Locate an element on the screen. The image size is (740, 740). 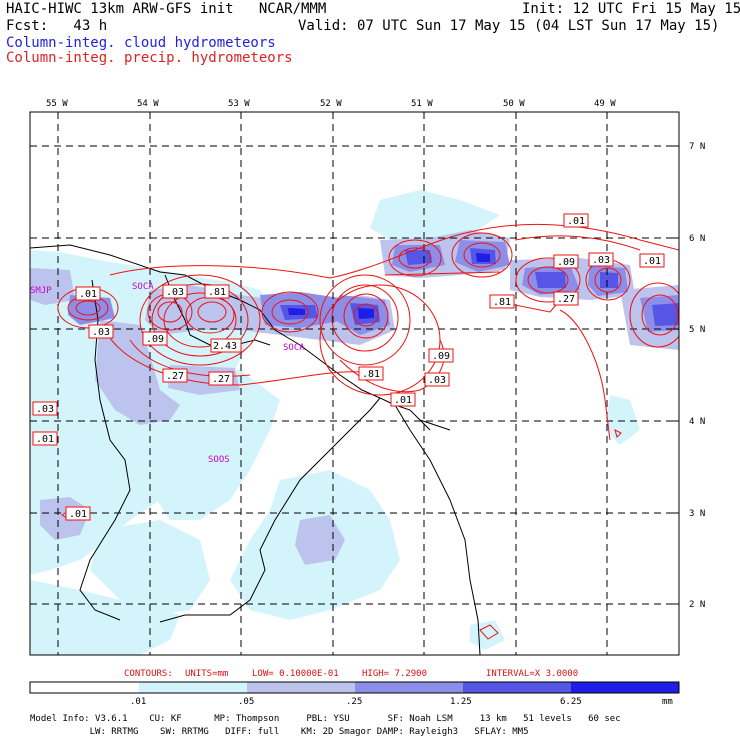
lon-label: 52 W is located at coordinates (331, 104).